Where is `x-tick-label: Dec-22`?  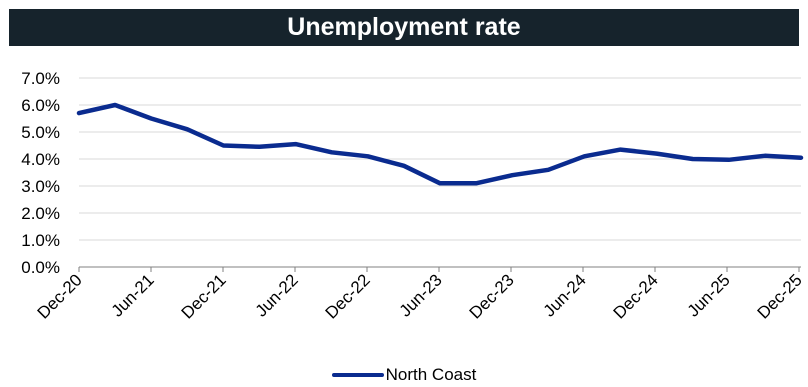
x-tick-label: Dec-22 is located at coordinates (348, 296).